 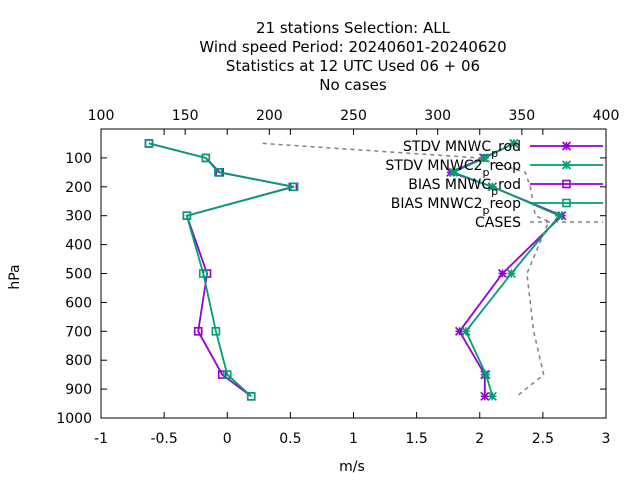 What do you see at coordinates (353, 28) in the screenshot?
I see `title-line-1: 21 stations Selection: ALL` at bounding box center [353, 28].